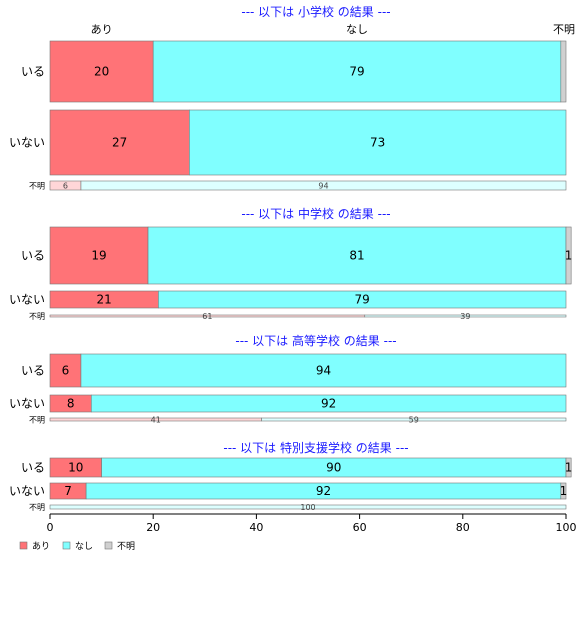 This screenshot has height=636, width=580. I want to click on row-label-3-0: いる, so click(33, 468).